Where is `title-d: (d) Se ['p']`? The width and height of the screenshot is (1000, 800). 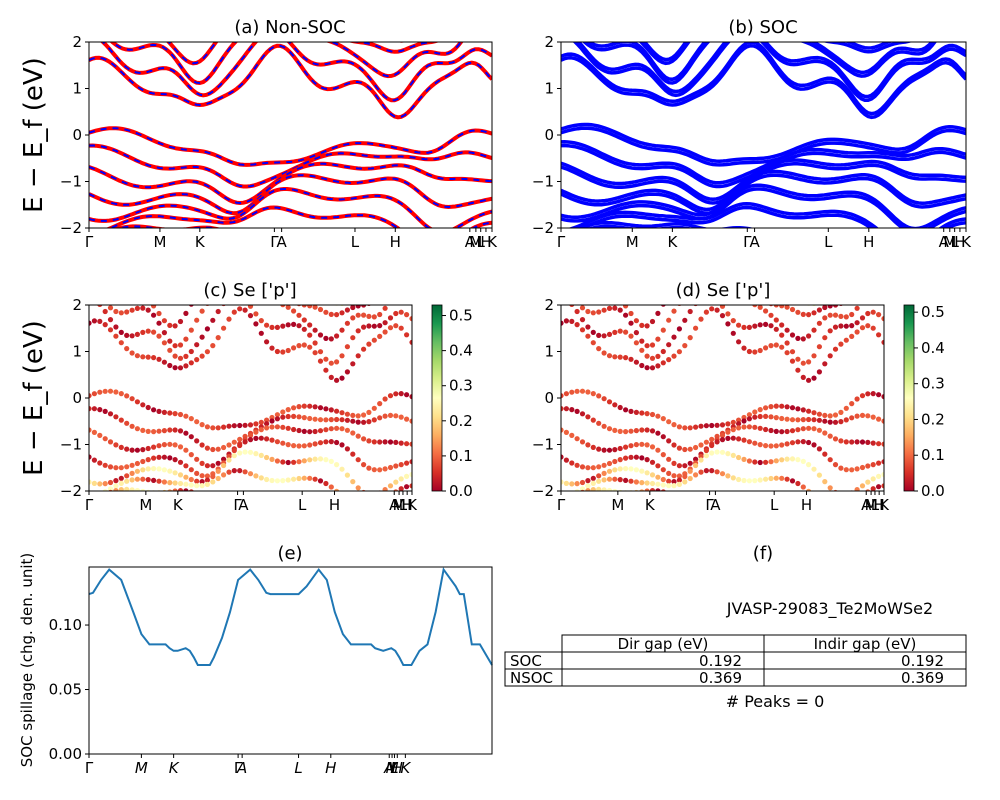 title-d: (d) Se ['p'] is located at coordinates (723, 290).